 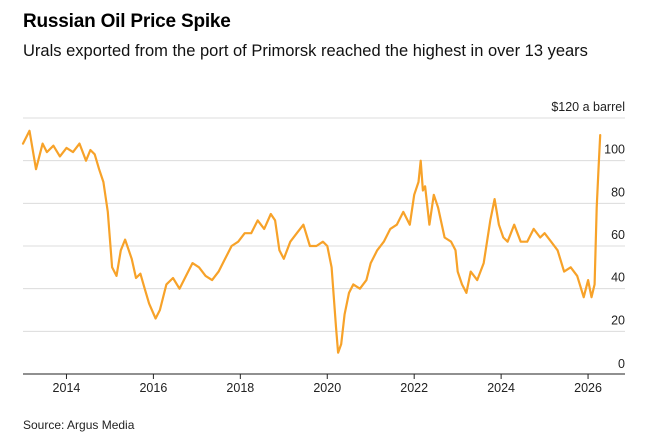 What do you see at coordinates (621, 364) in the screenshot?
I see `y-tick-label-0: 0` at bounding box center [621, 364].